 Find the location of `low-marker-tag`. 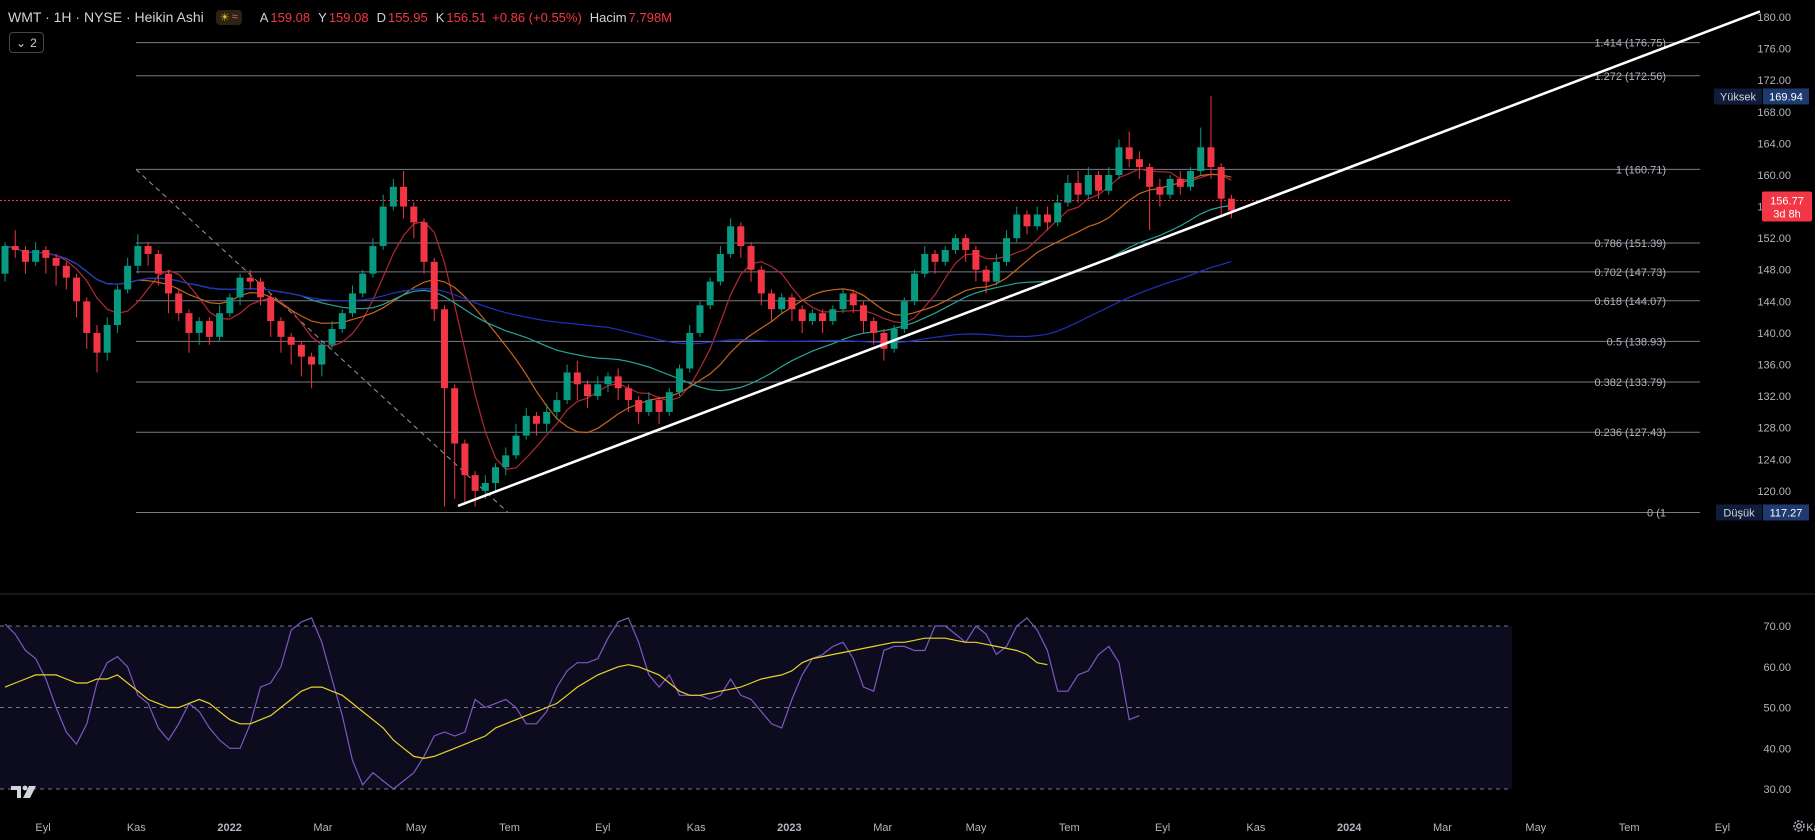

low-marker-tag is located at coordinates (1739, 512).